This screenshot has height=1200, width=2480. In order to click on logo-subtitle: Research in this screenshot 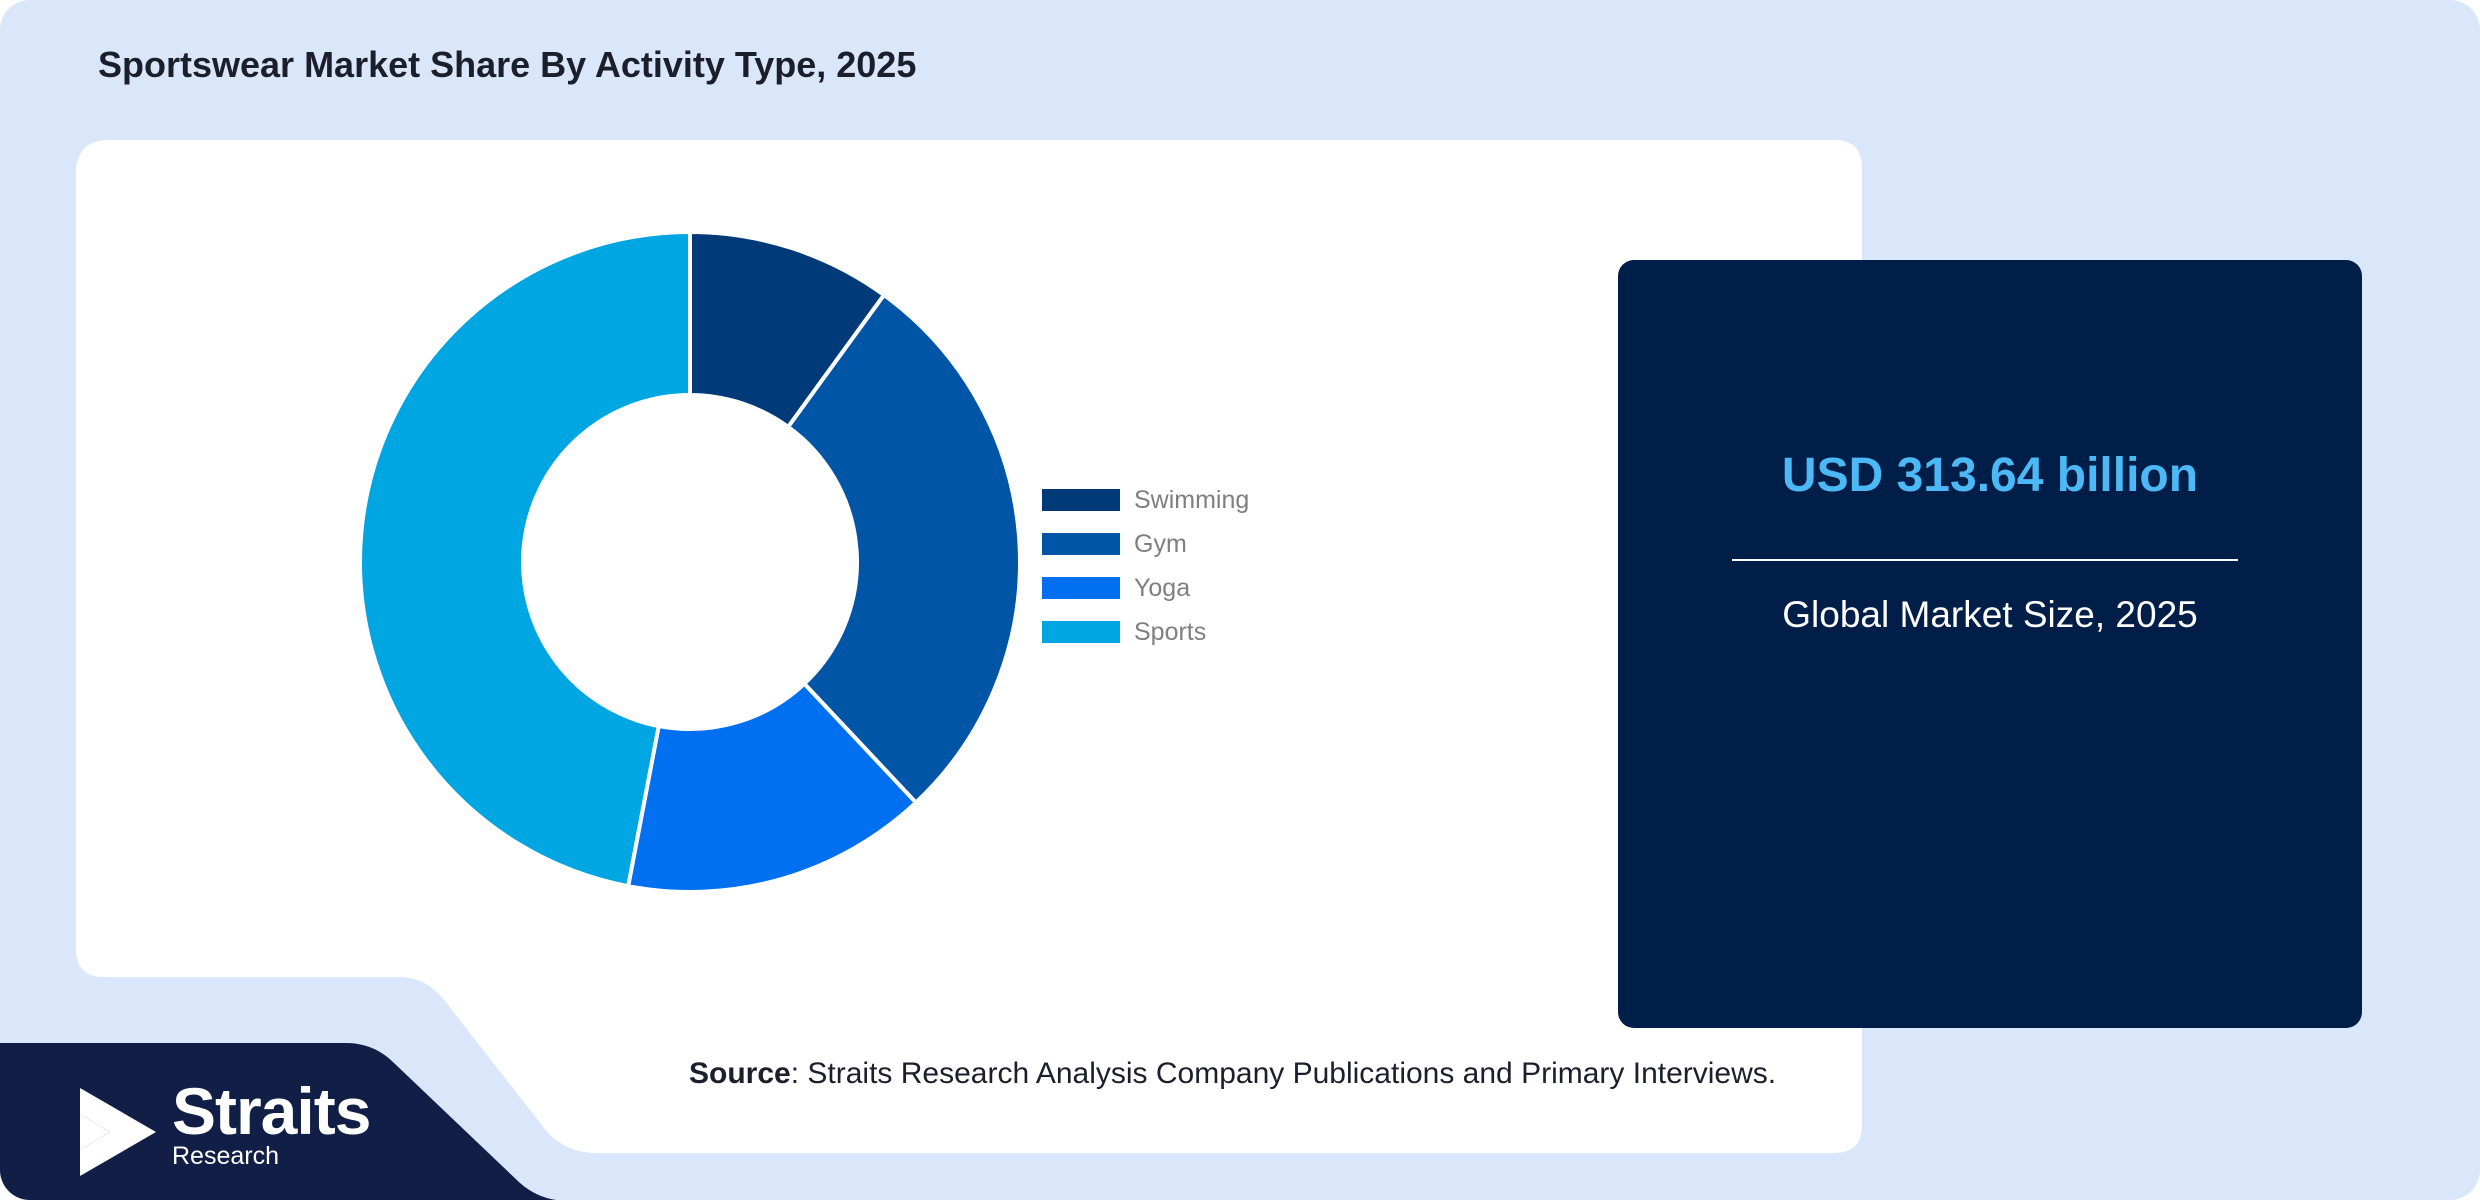, I will do `click(225, 1156)`.